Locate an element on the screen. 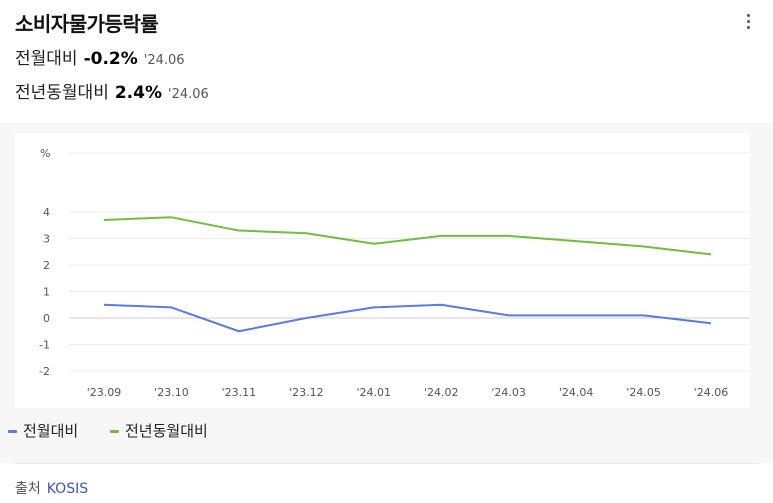  x-tick-label: '24.05 is located at coordinates (643, 392).